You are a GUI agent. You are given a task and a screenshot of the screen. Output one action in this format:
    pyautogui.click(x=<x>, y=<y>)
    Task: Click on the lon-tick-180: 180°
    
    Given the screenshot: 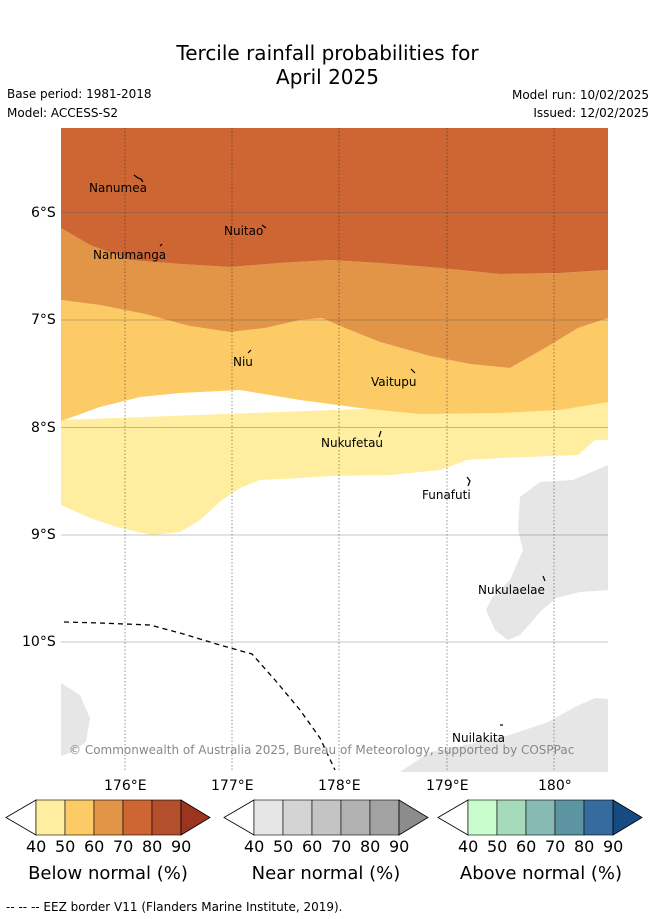 What is the action you would take?
    pyautogui.click(x=555, y=786)
    